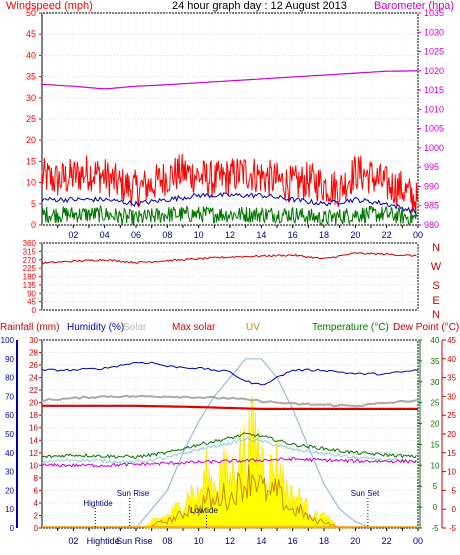 Image resolution: width=460 pixels, height=555 pixels. What do you see at coordinates (435, 424) in the screenshot?
I see `temperature-y-tick-label: 20` at bounding box center [435, 424].